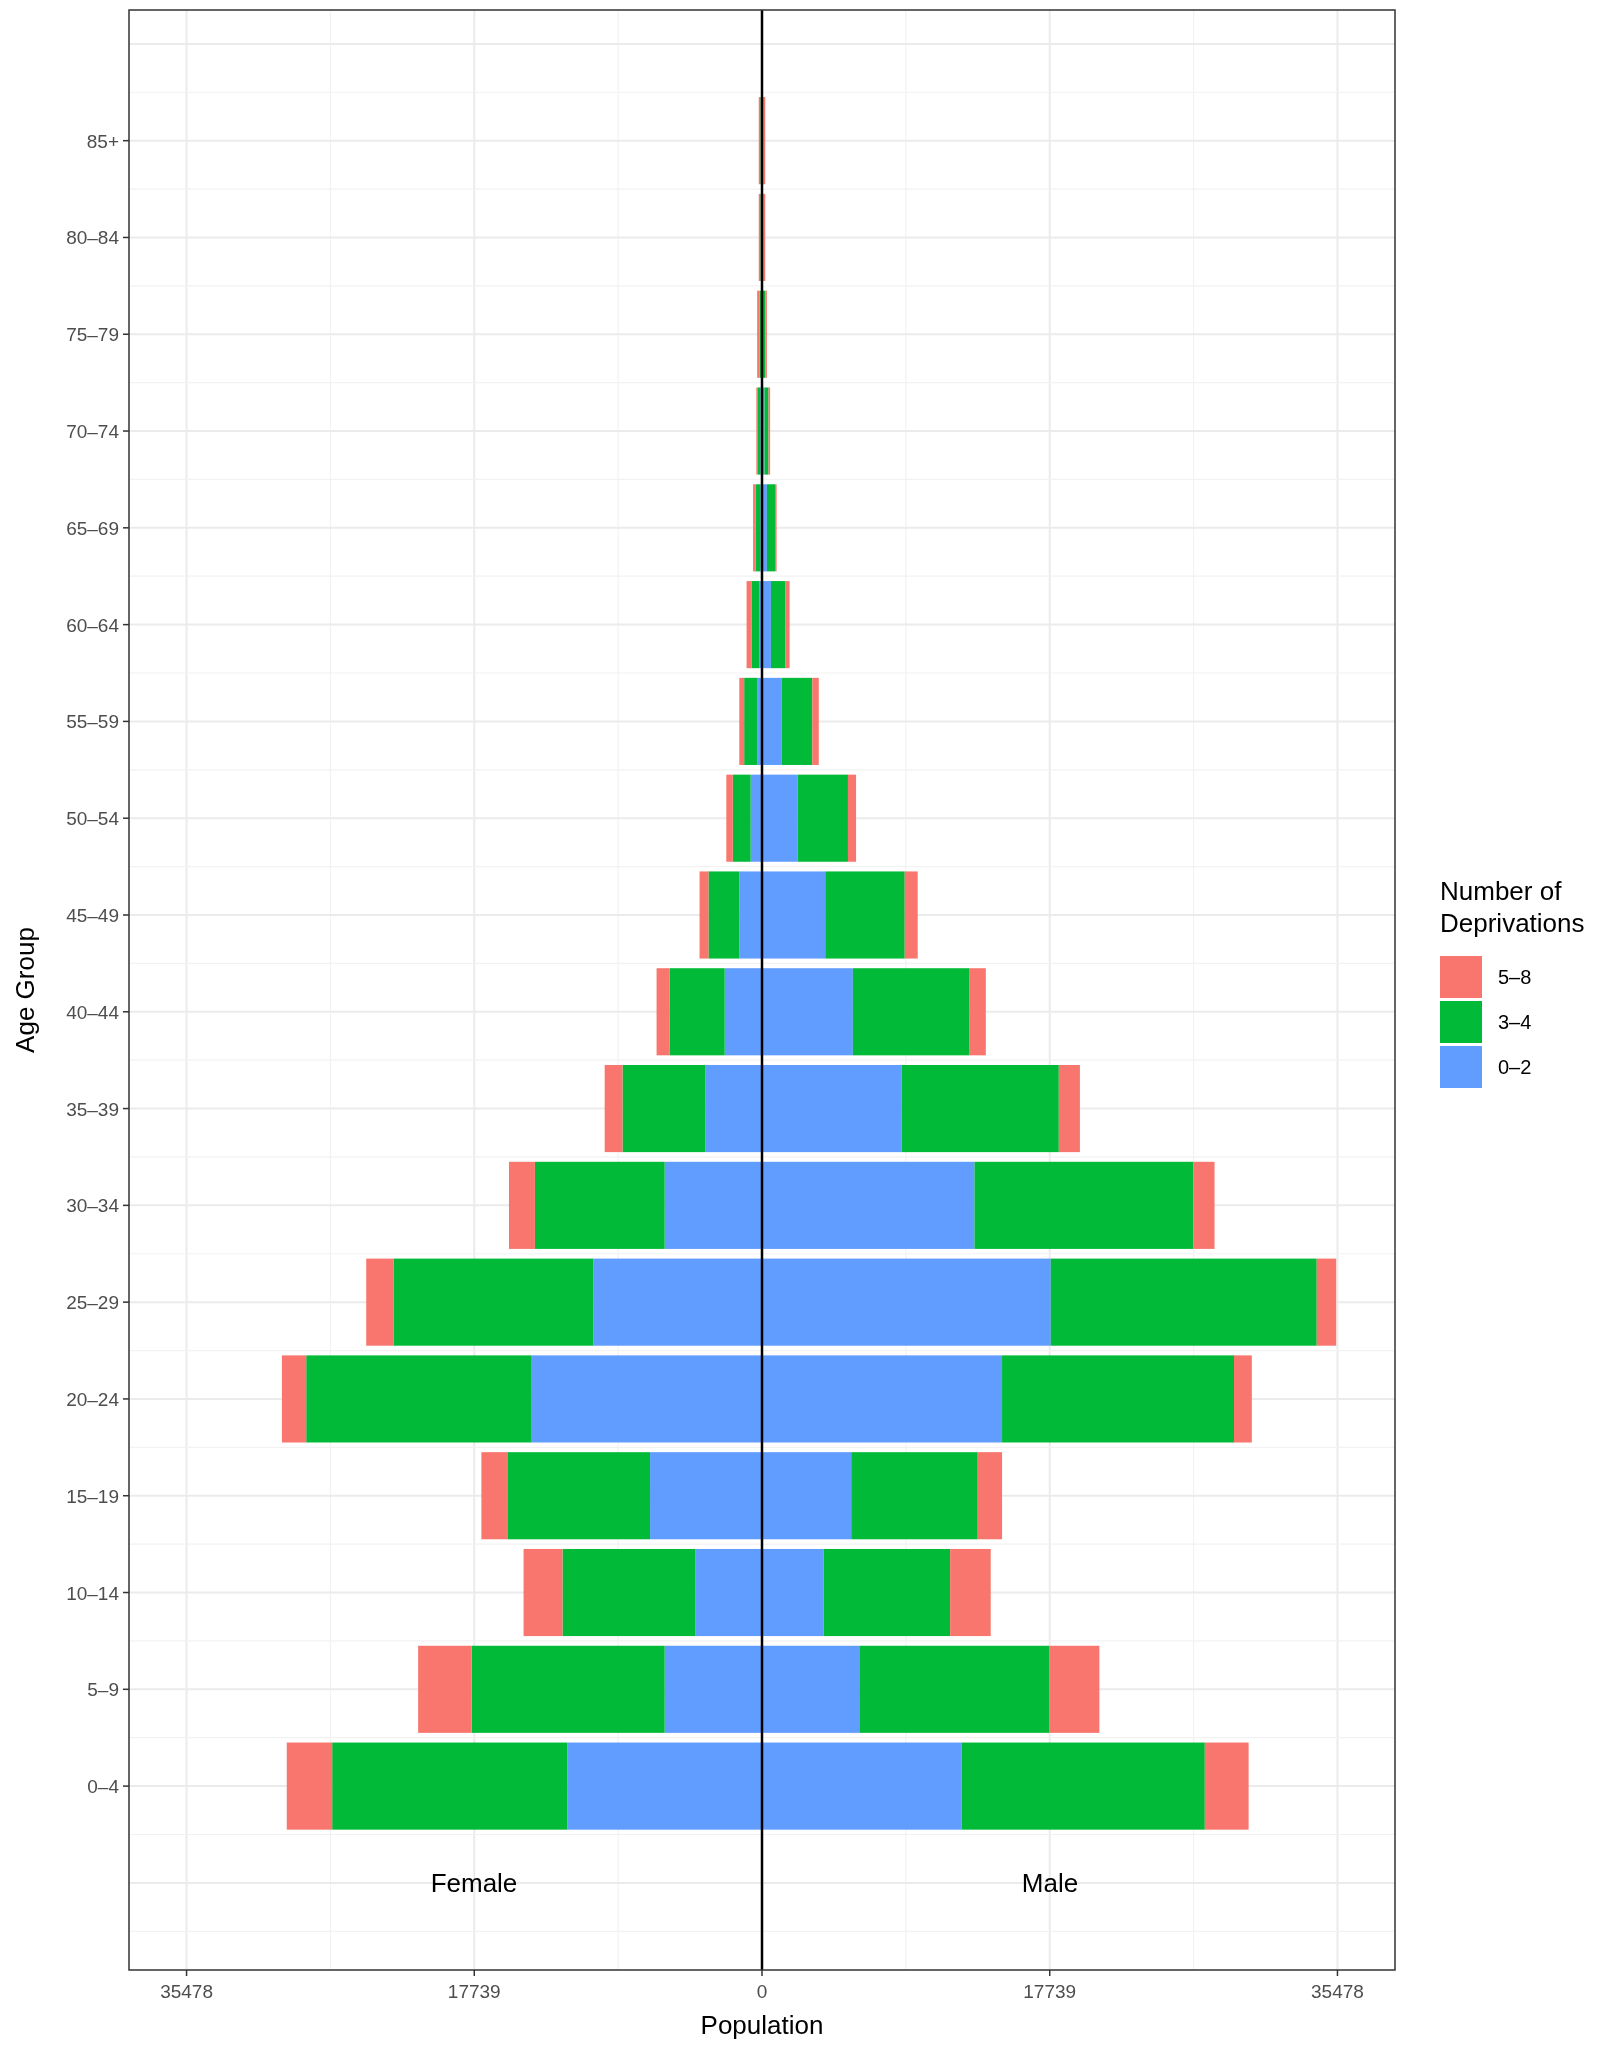  I want to click on y-tick-label: 15–19, so click(92, 1496).